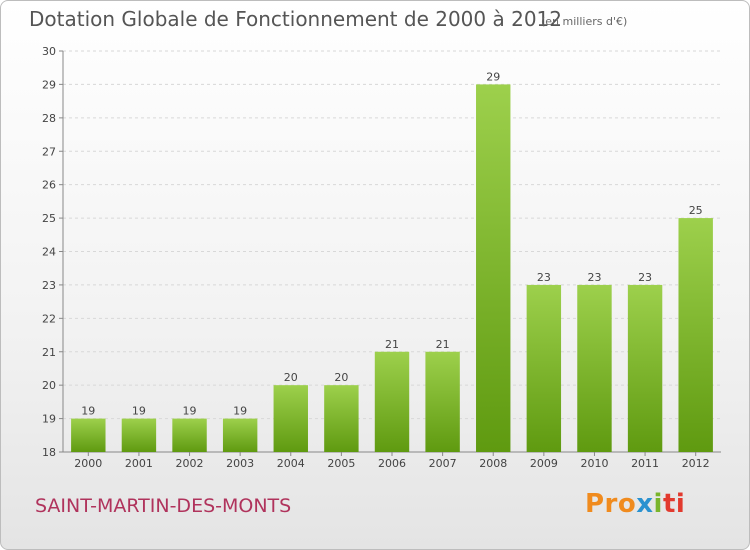  What do you see at coordinates (392, 401) in the screenshot?
I see `bar-2006` at bounding box center [392, 401].